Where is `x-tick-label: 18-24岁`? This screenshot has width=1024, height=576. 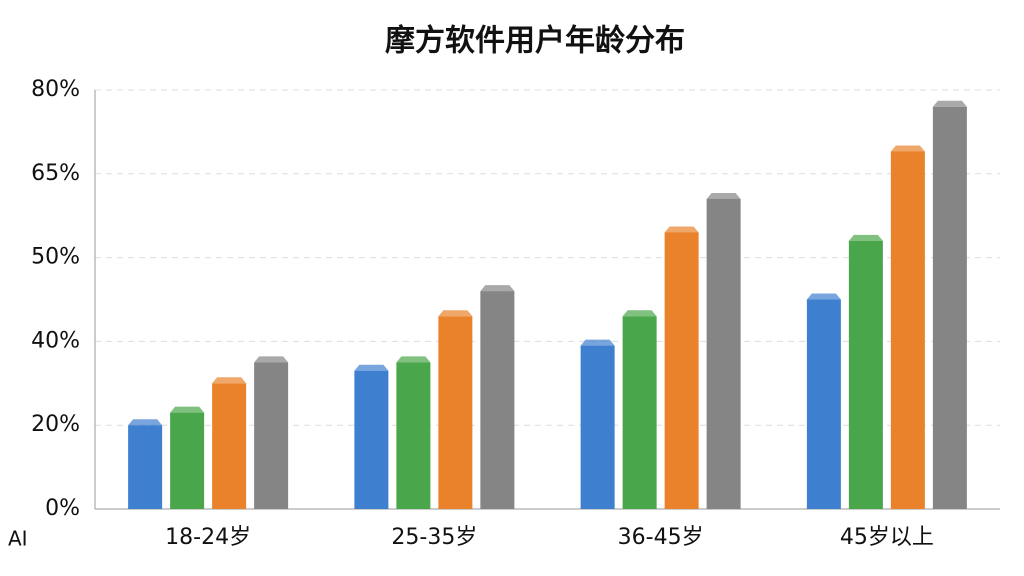
x-tick-label: 18-24岁 is located at coordinates (208, 537).